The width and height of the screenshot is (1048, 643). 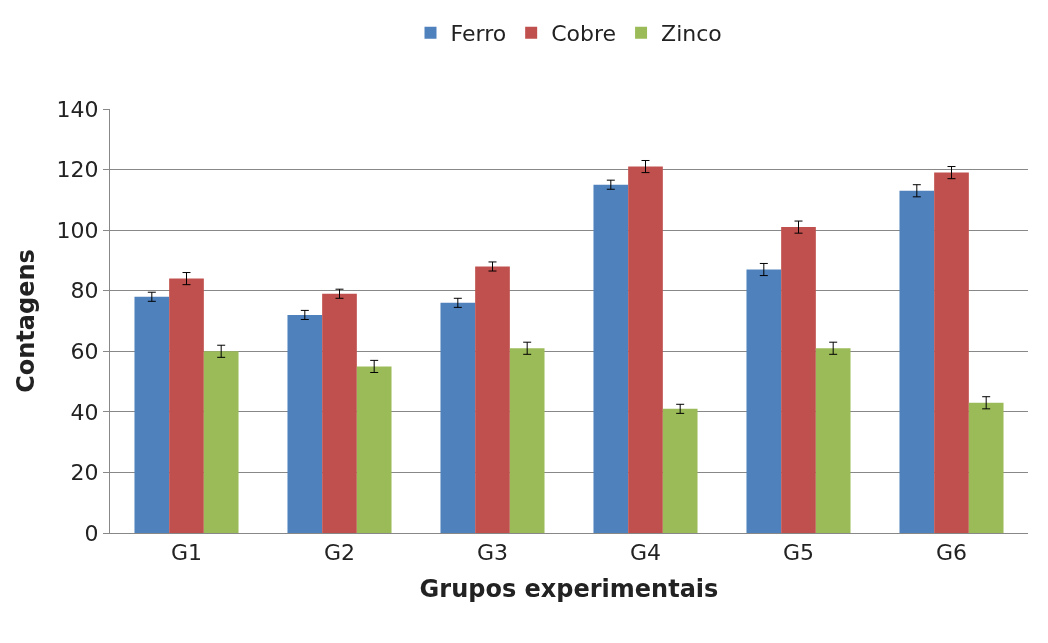 I want to click on x-tick-label: G5, so click(x=798, y=553).